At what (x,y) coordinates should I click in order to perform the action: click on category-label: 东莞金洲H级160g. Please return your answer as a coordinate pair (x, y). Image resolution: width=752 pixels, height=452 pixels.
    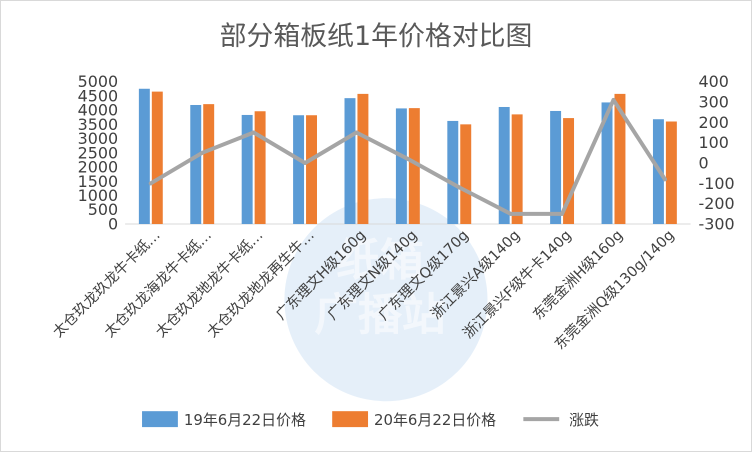
    Looking at the image, I should click on (578, 275).